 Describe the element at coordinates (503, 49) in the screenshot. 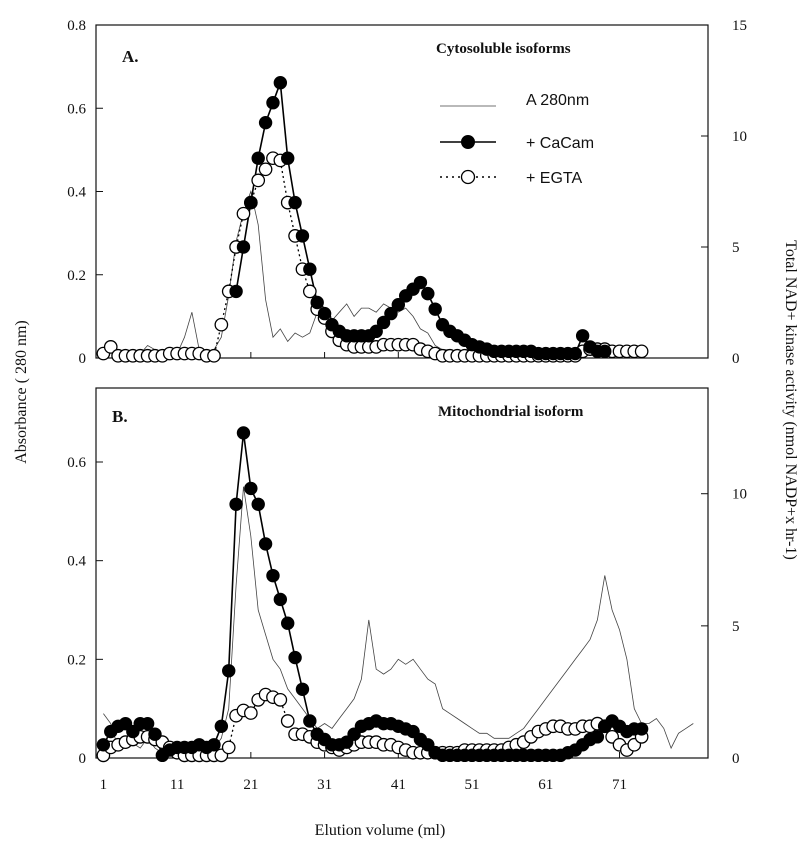

I see `panel-a-title: Cytosoluble isoforms` at that location.